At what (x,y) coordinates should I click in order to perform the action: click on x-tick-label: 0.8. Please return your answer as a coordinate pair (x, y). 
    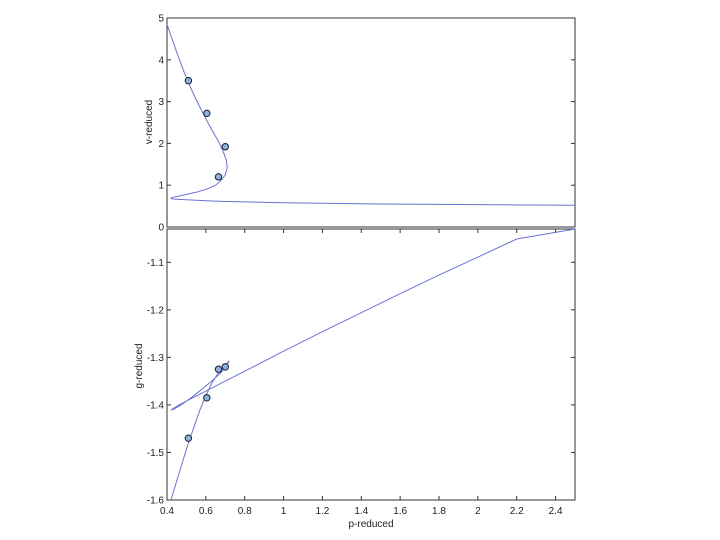
    Looking at the image, I should click on (245, 511).